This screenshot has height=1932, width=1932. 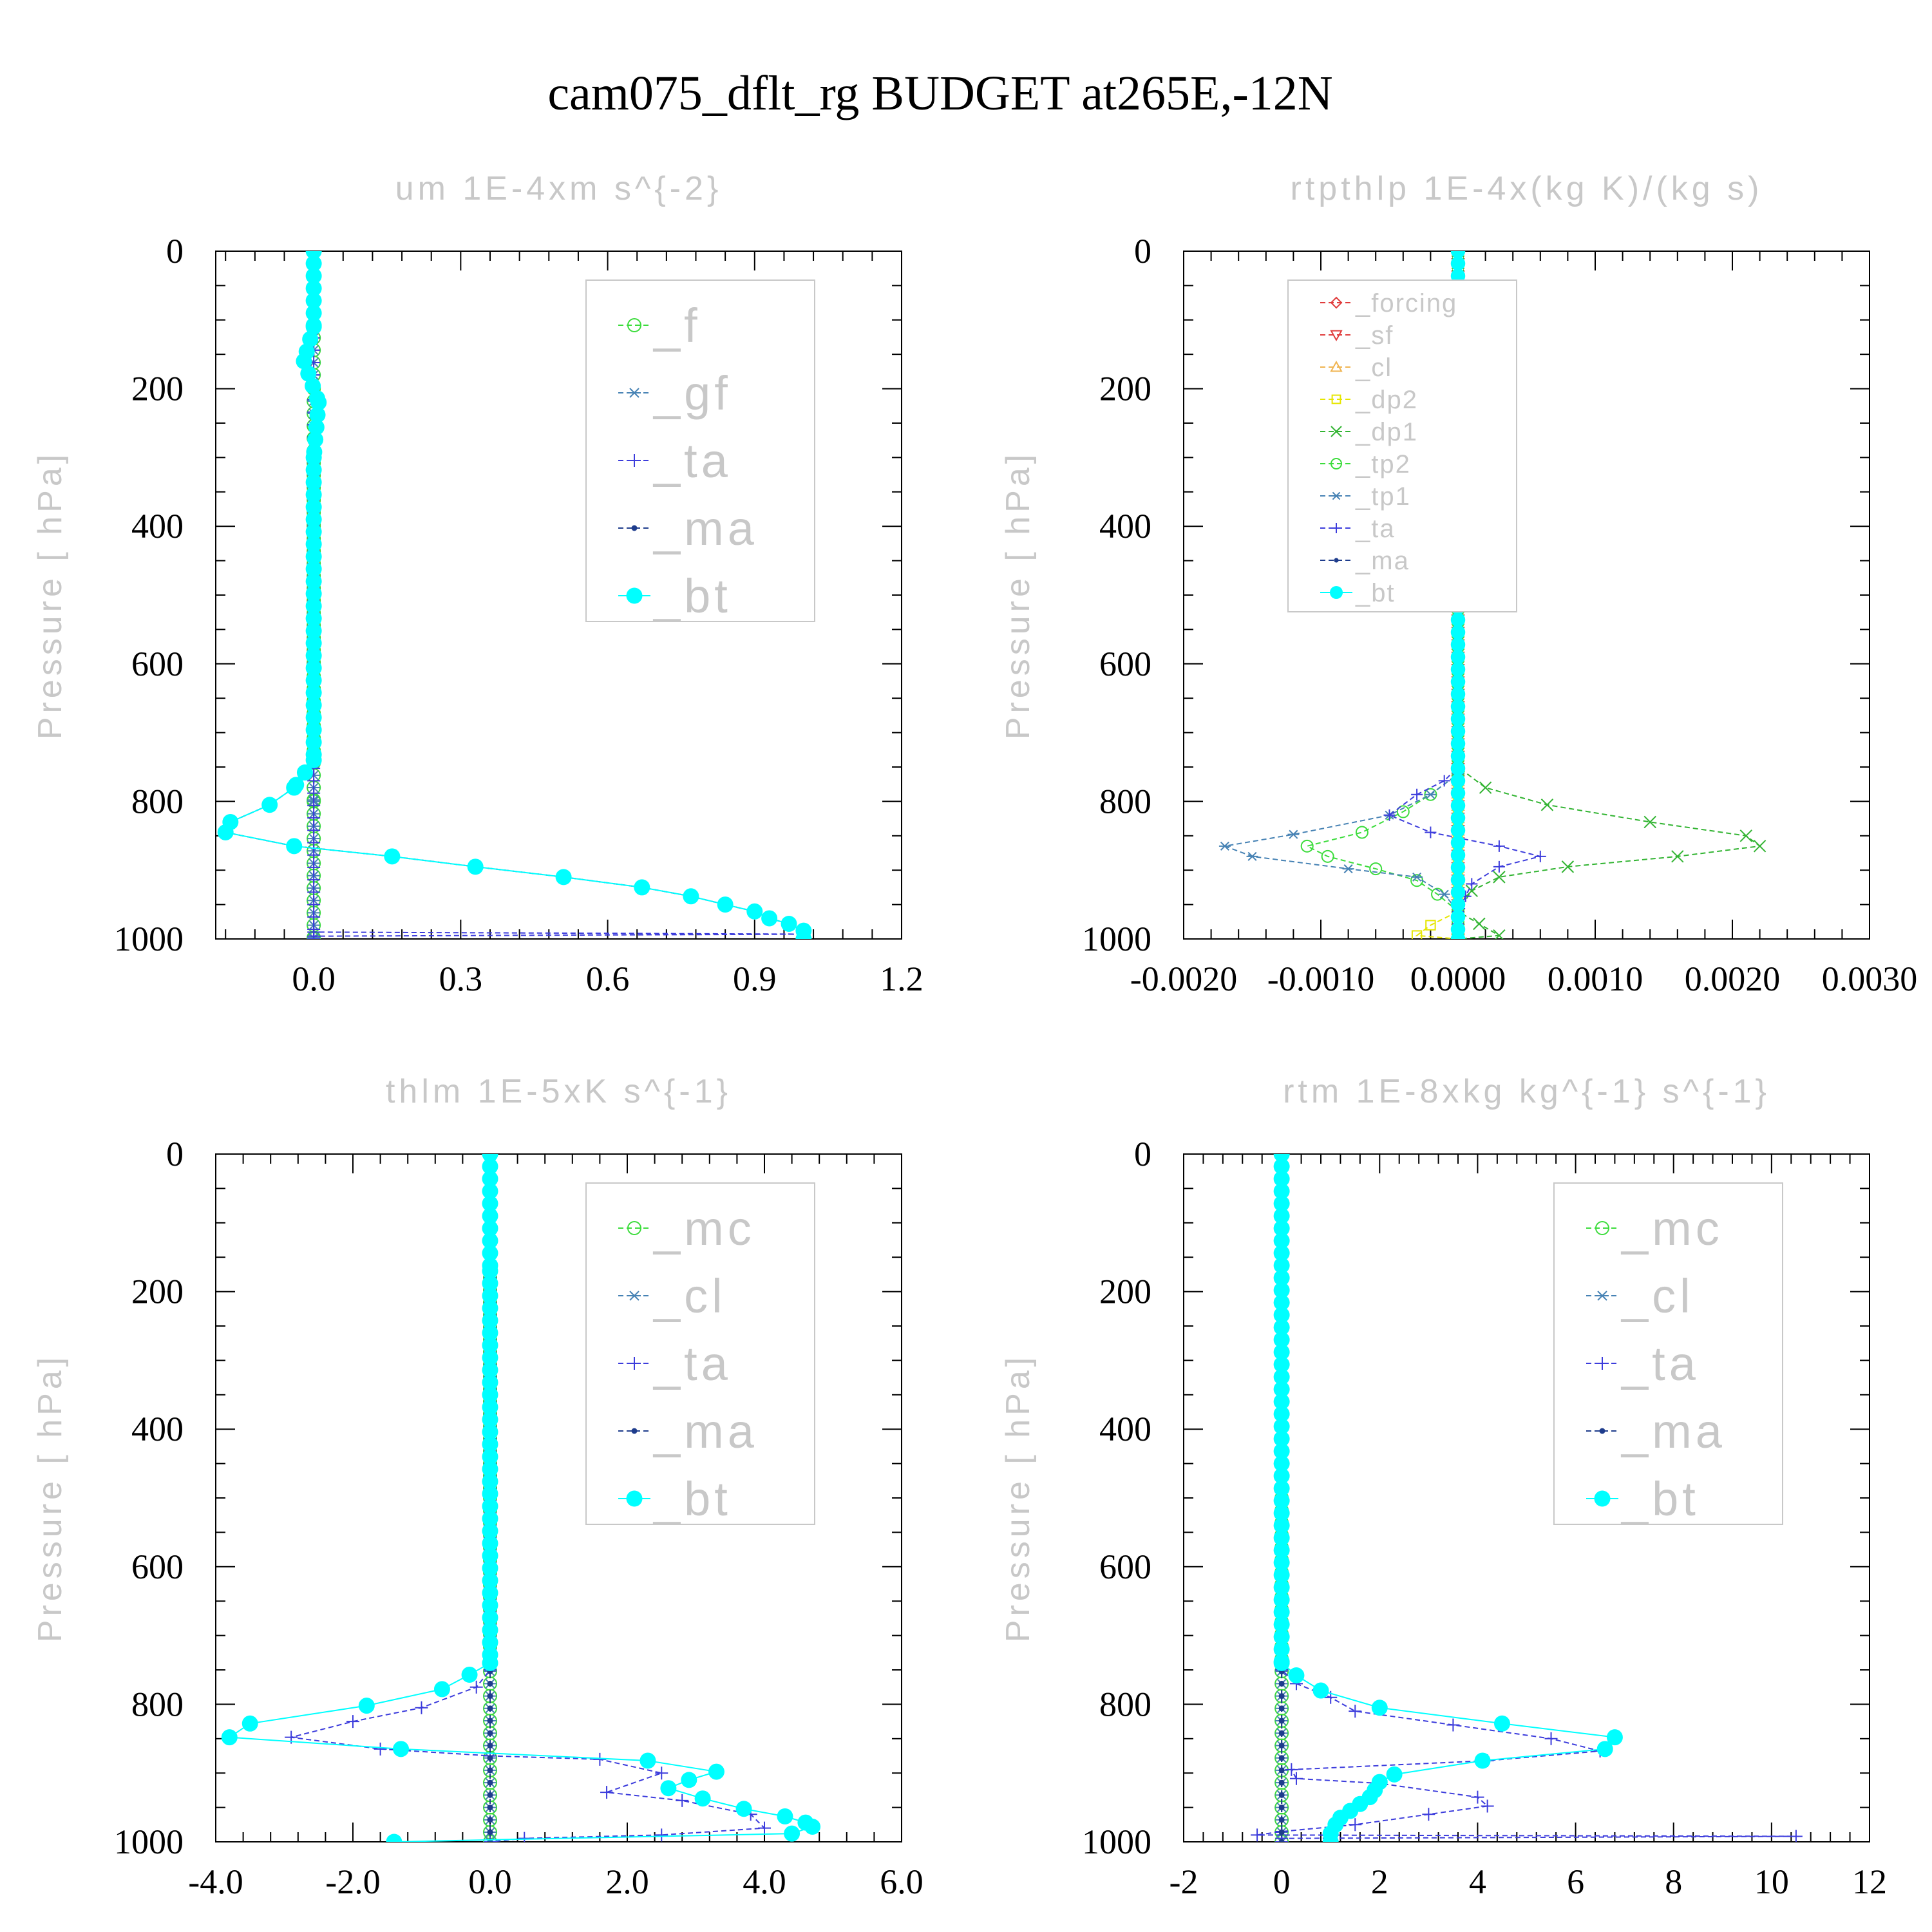 What do you see at coordinates (559, 189) in the screenshot?
I see `panel-title: um 1E-4xm s^{-2}` at bounding box center [559, 189].